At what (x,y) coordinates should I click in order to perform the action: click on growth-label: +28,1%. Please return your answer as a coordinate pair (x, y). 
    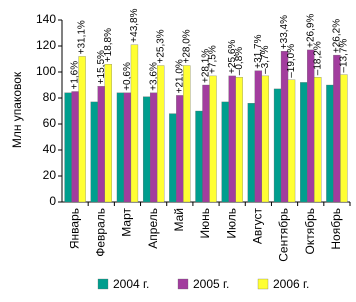
    Looking at the image, I should click on (206, 66).